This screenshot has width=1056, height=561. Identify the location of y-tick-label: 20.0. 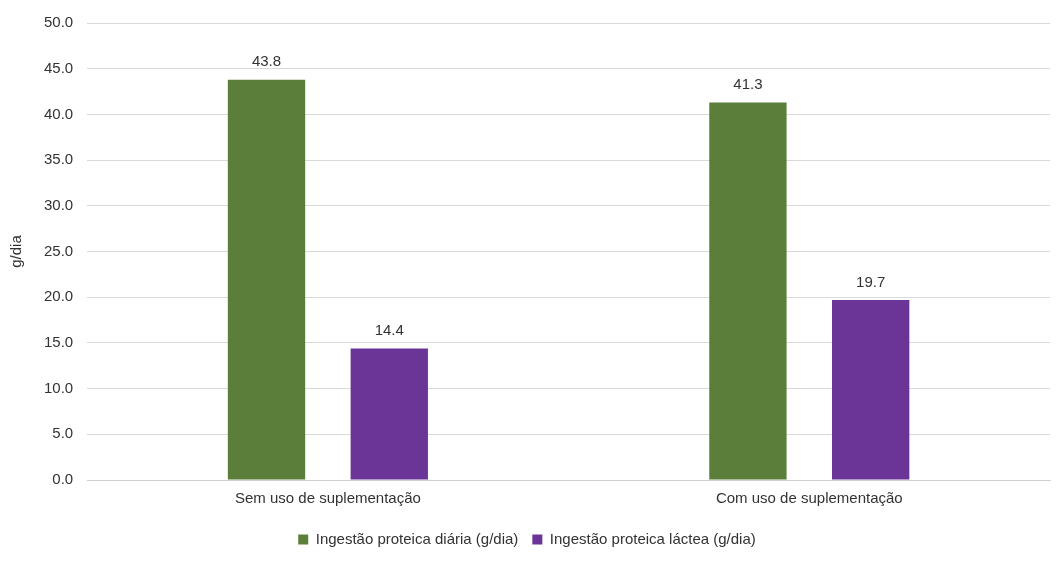
(58, 296).